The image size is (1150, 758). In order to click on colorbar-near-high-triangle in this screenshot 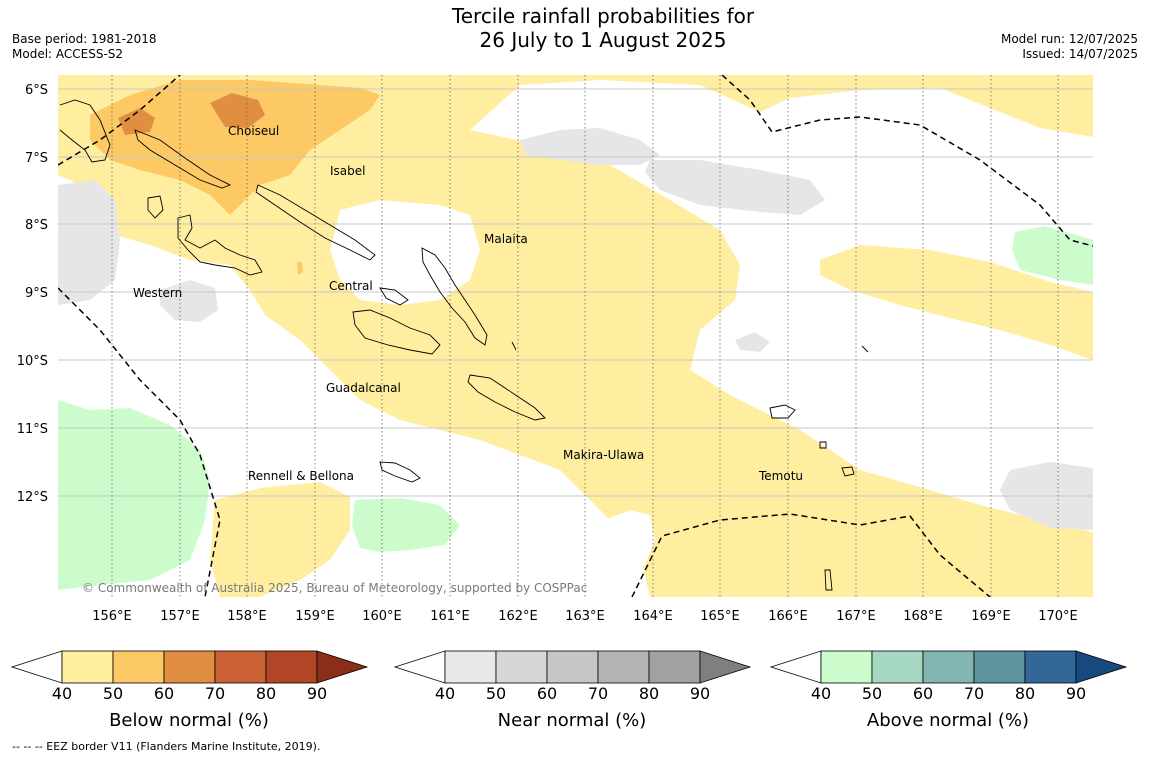, I will do `click(725, 667)`.